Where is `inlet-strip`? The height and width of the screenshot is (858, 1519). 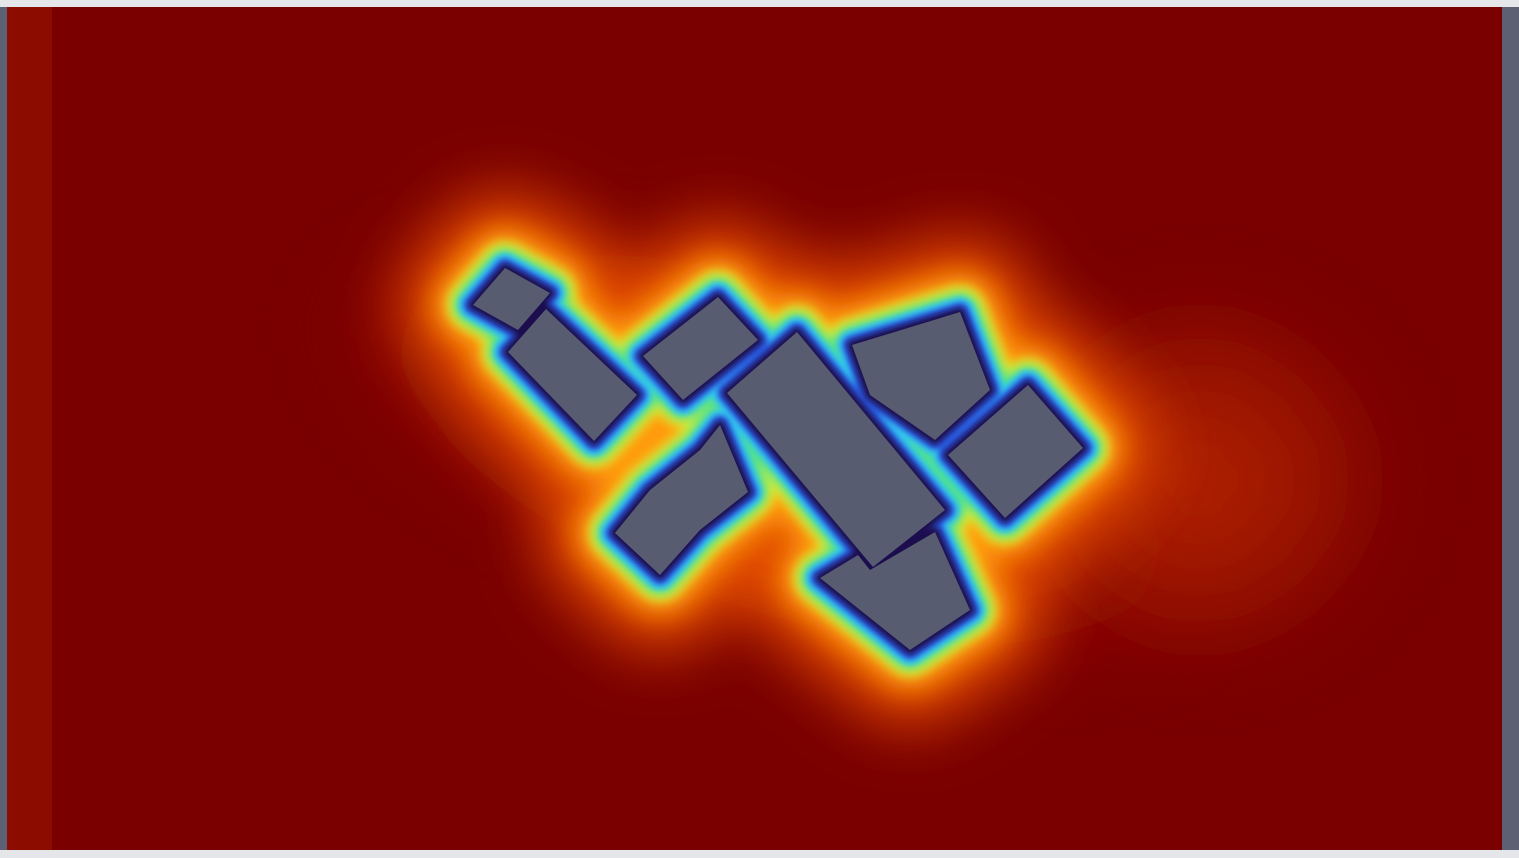 inlet-strip is located at coordinates (29, 428).